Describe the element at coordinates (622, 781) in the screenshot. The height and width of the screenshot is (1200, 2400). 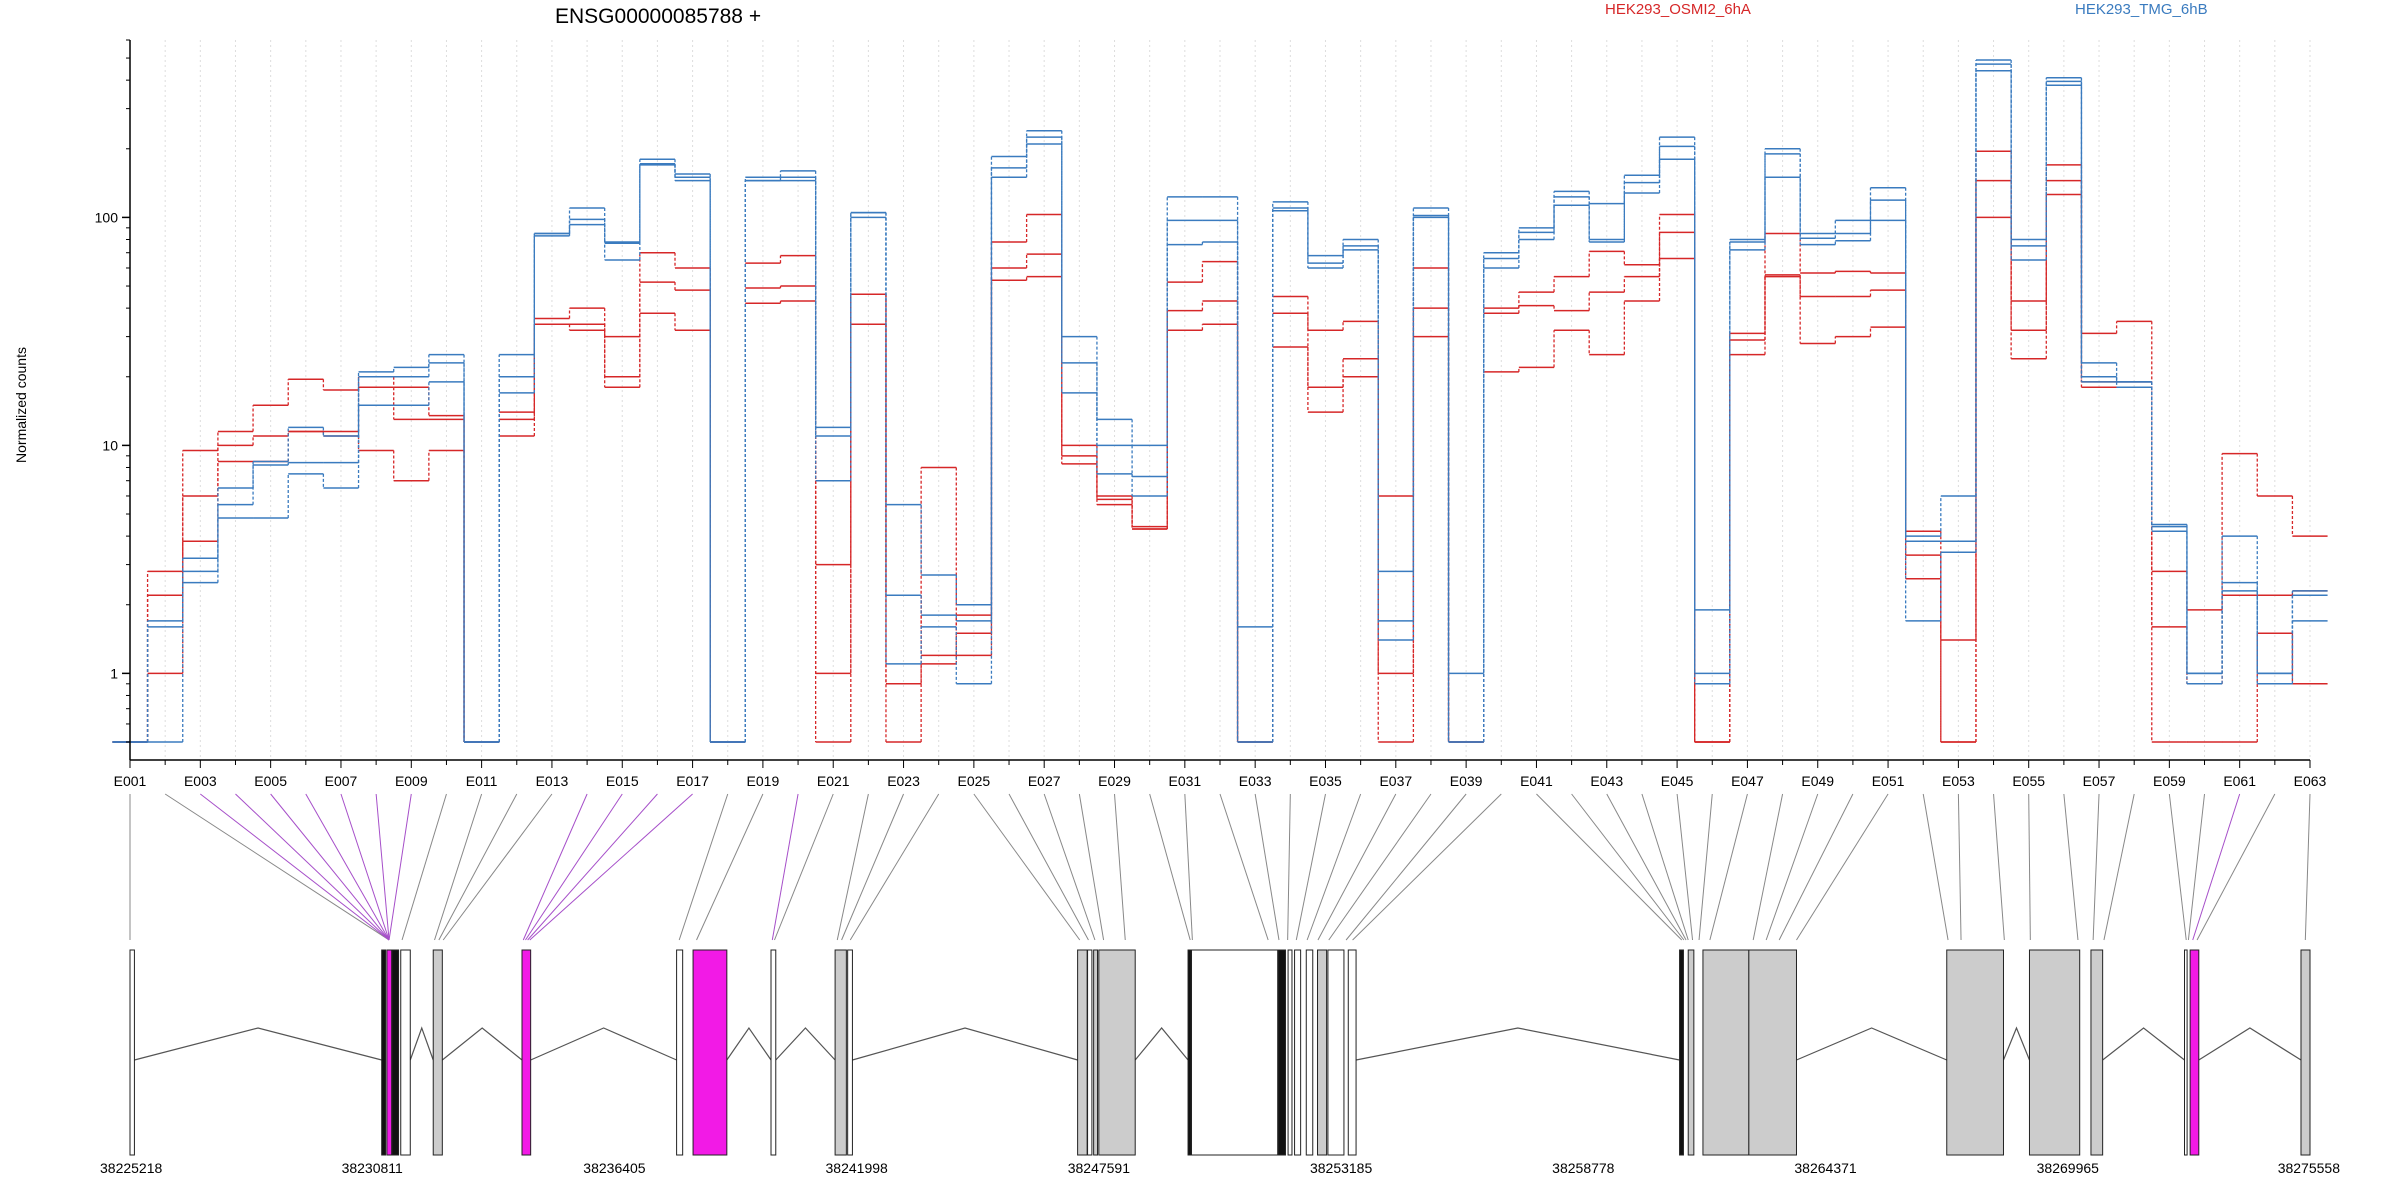
I see `x-tick-label: E015` at that location.